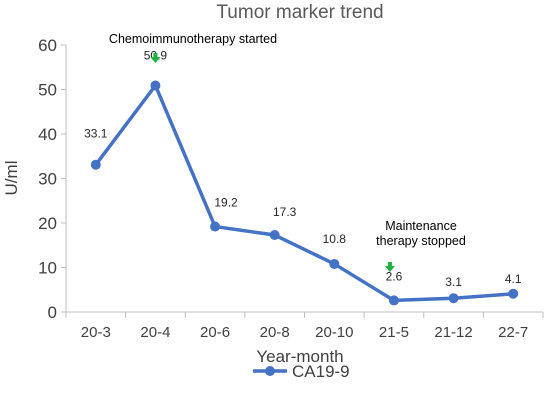 The width and height of the screenshot is (554, 405). I want to click on data-label: 10.8, so click(335, 239).